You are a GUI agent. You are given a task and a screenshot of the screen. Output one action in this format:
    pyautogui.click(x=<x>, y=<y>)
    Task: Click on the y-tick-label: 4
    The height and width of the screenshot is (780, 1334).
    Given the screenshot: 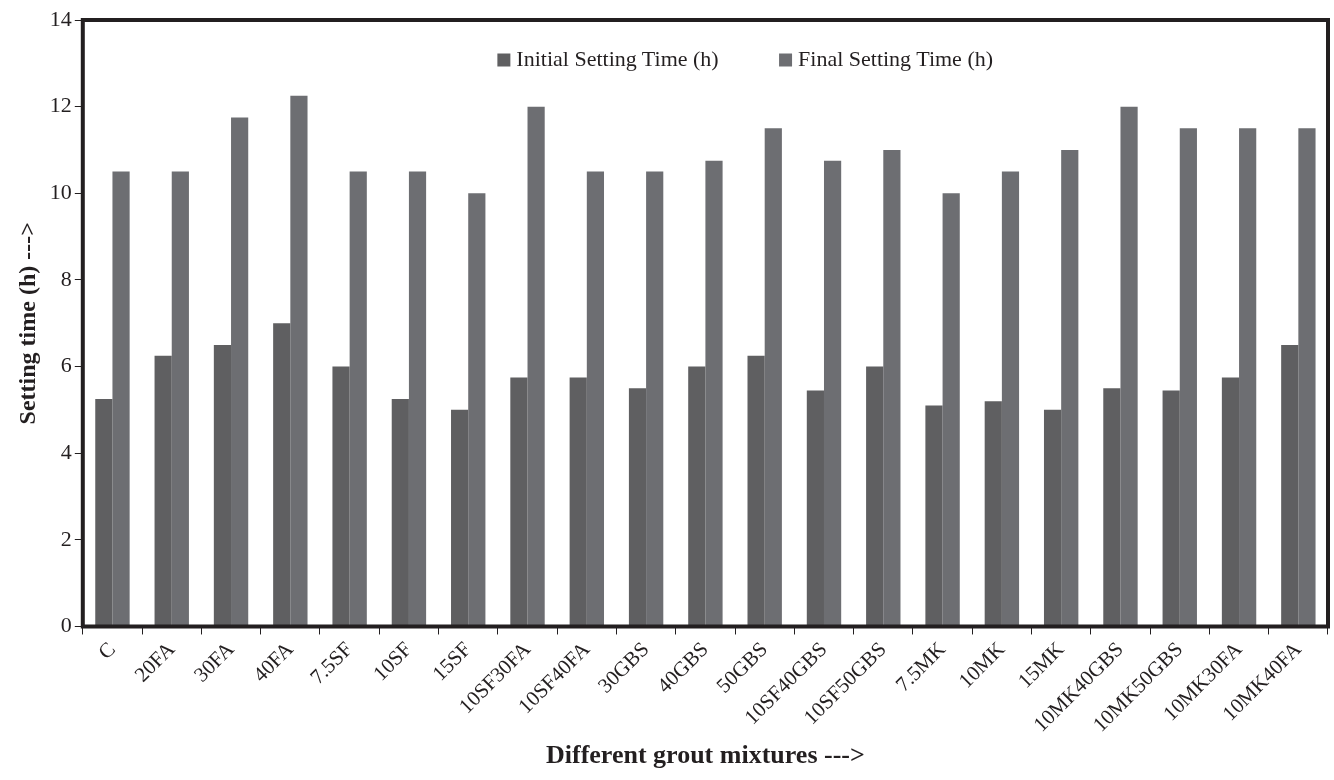 What is the action you would take?
    pyautogui.click(x=66, y=451)
    